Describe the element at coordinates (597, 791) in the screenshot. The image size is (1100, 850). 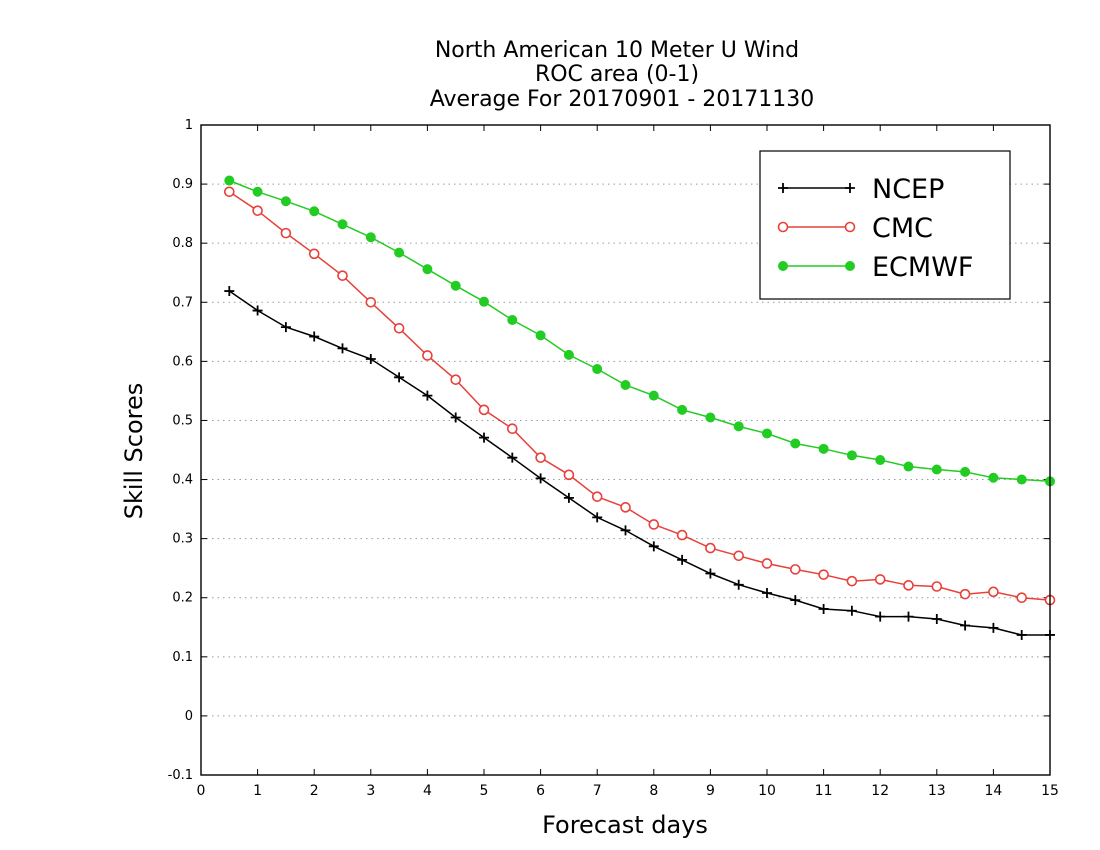
I see `x-tick-label: 7` at that location.